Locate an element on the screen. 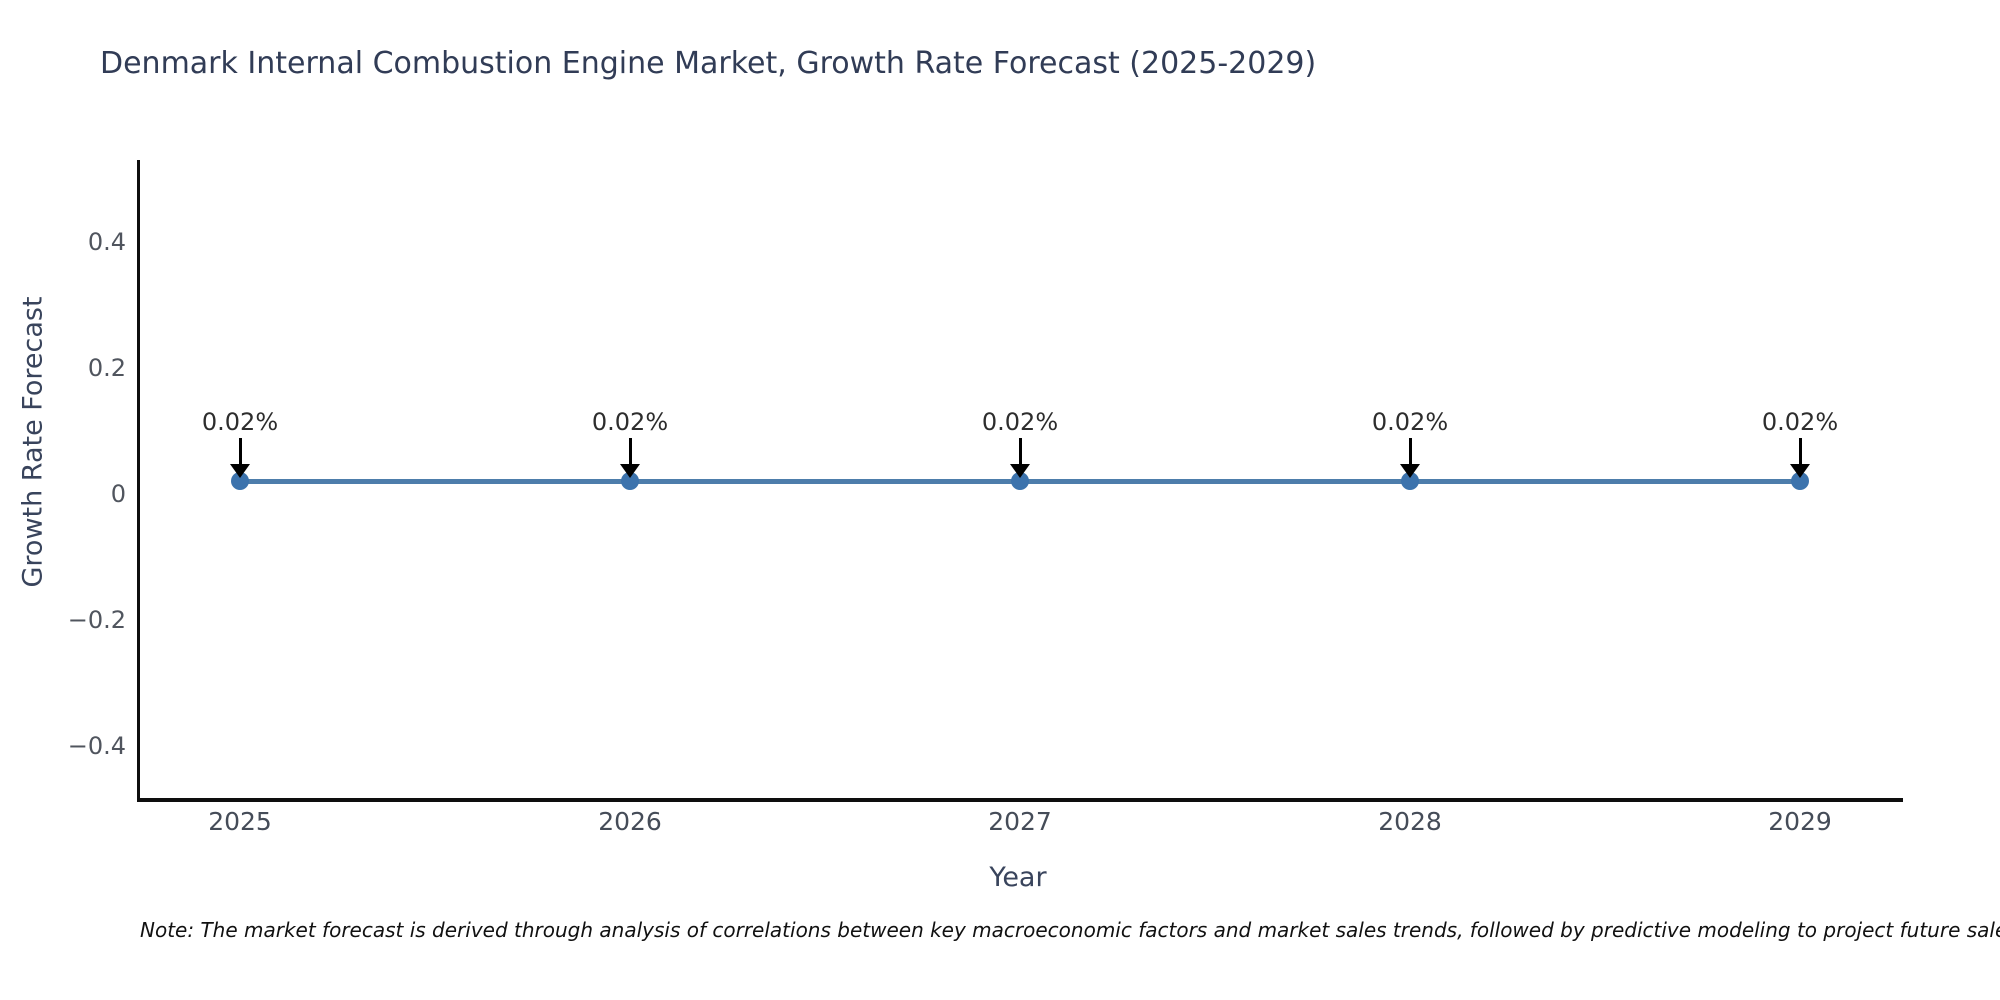 The width and height of the screenshot is (2000, 1000). x-tick-label: 2029 is located at coordinates (1800, 821).